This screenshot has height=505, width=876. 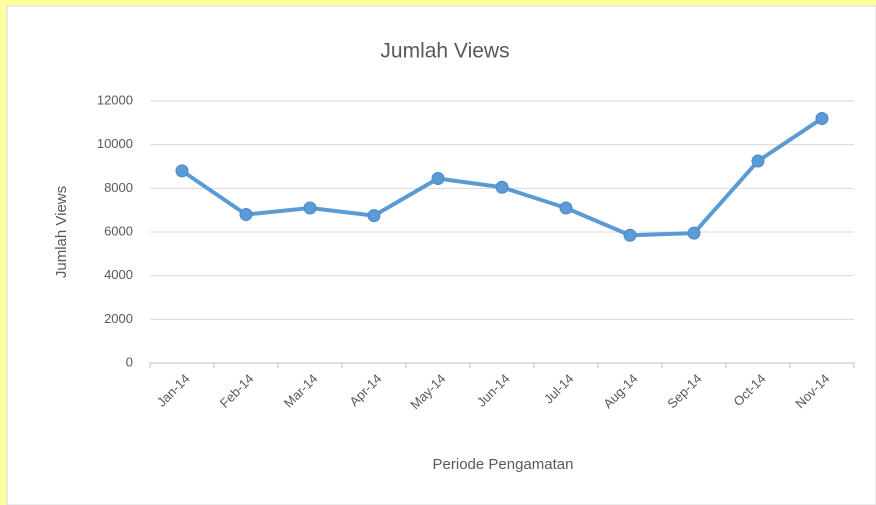 What do you see at coordinates (503, 464) in the screenshot?
I see `x-axis-title: Periode Pengamatan` at bounding box center [503, 464].